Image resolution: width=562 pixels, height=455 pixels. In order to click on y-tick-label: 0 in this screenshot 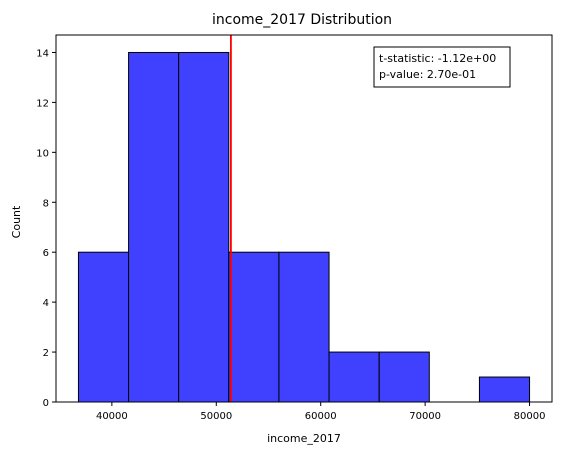, I will do `click(46, 403)`.